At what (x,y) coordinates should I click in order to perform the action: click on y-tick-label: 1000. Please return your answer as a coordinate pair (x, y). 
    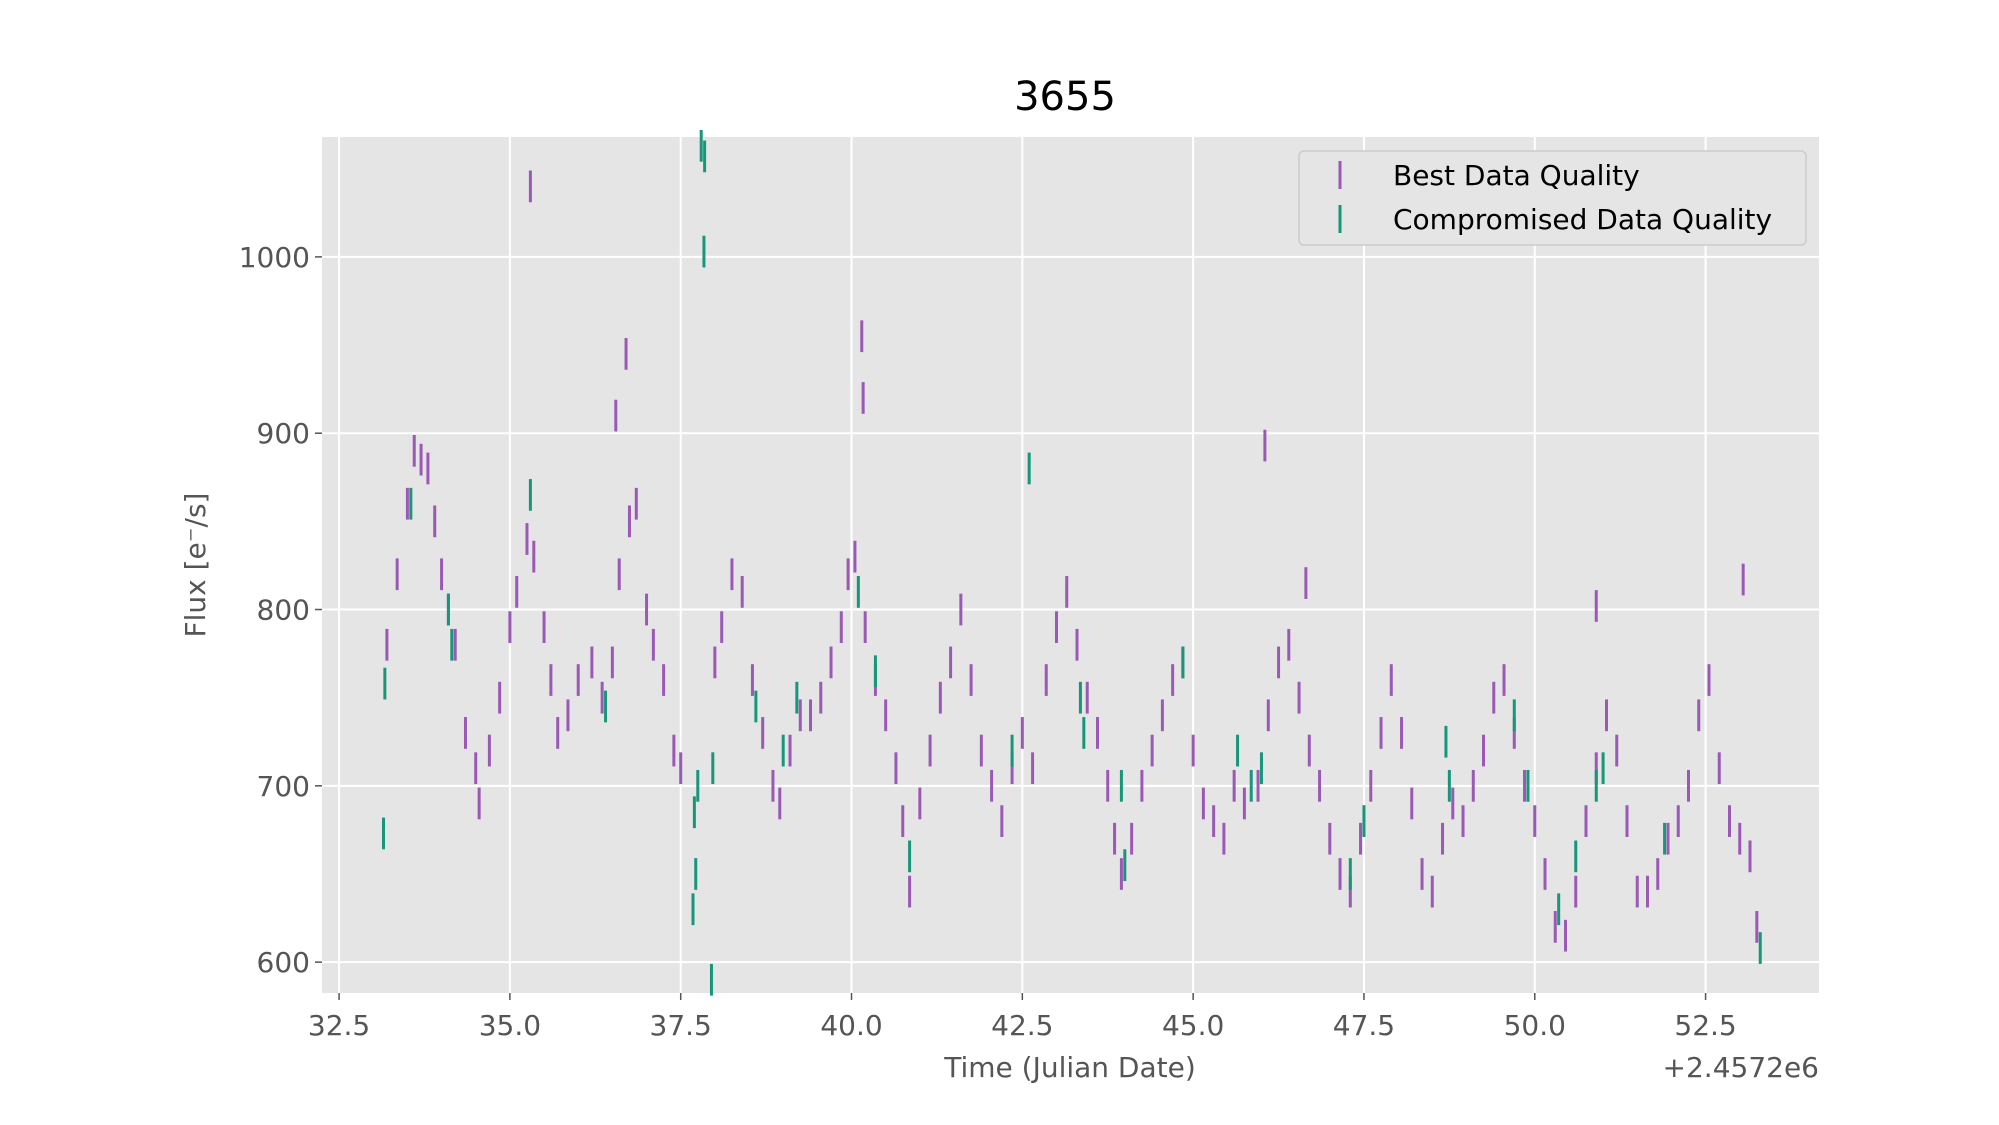
    Looking at the image, I should click on (274, 257).